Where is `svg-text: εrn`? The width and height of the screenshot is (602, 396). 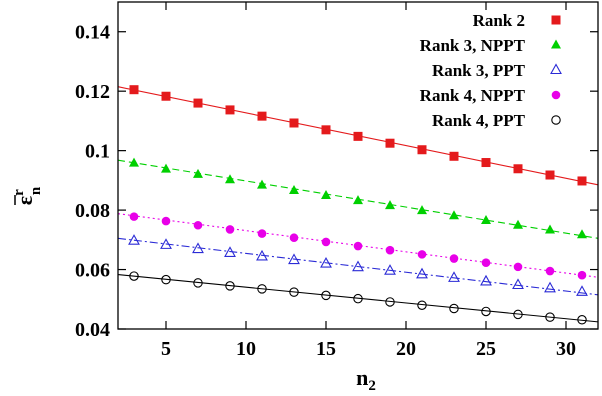
svg-text: εrn is located at coordinates (27, 195).